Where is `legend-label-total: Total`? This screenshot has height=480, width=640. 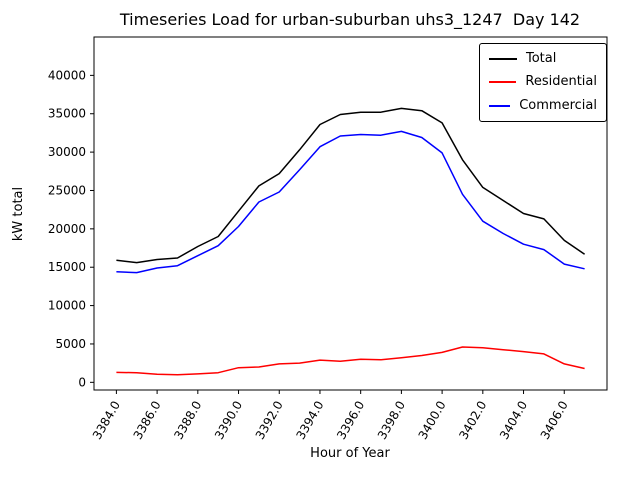 legend-label-total: Total is located at coordinates (541, 58).